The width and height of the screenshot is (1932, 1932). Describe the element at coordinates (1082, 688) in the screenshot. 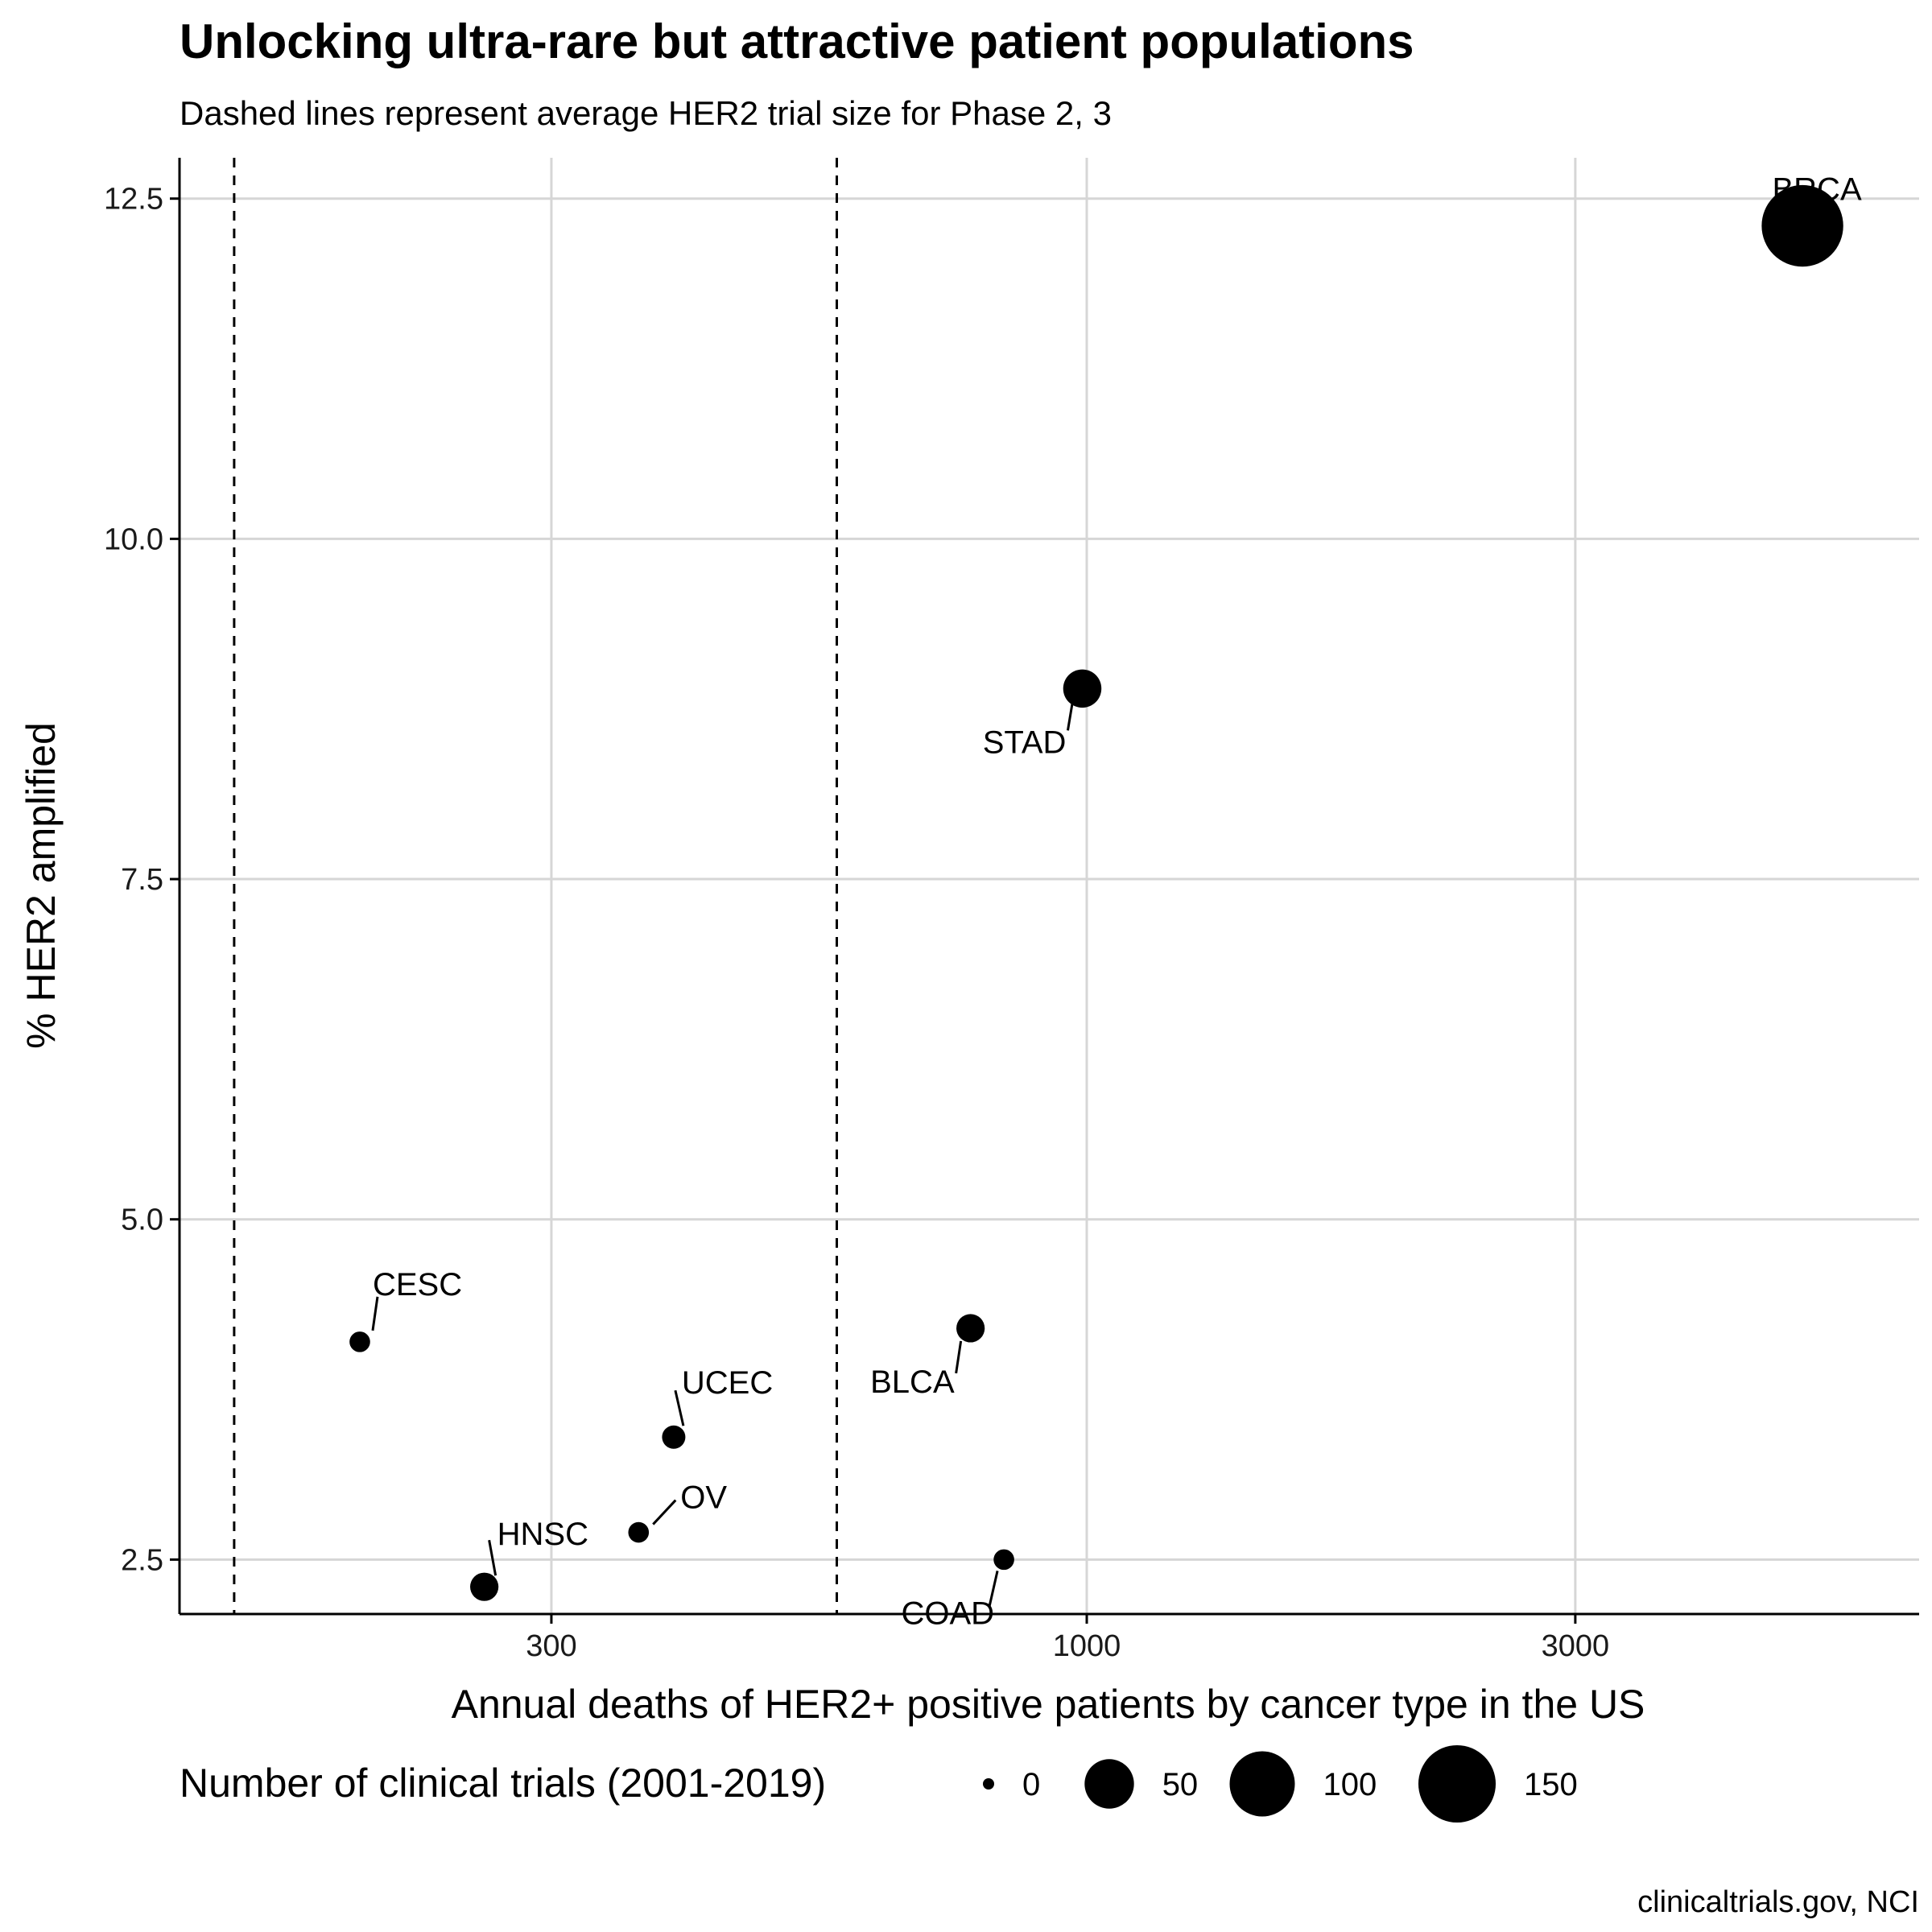

I see `data-point-stad` at that location.